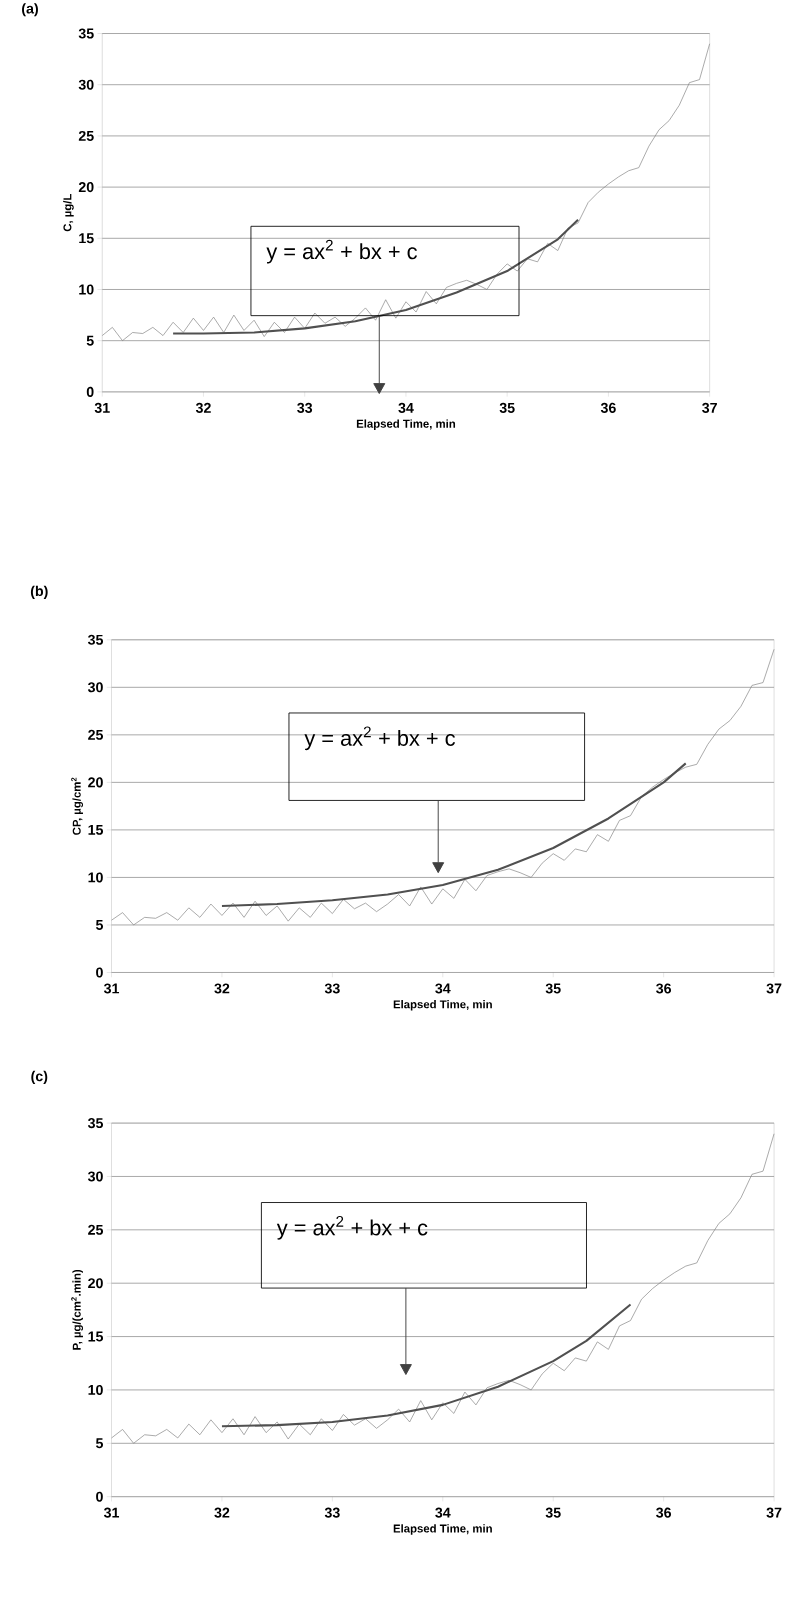 This screenshot has width=785, height=1597. Describe the element at coordinates (29, 10) in the screenshot. I see `chart-title: (a)` at that location.